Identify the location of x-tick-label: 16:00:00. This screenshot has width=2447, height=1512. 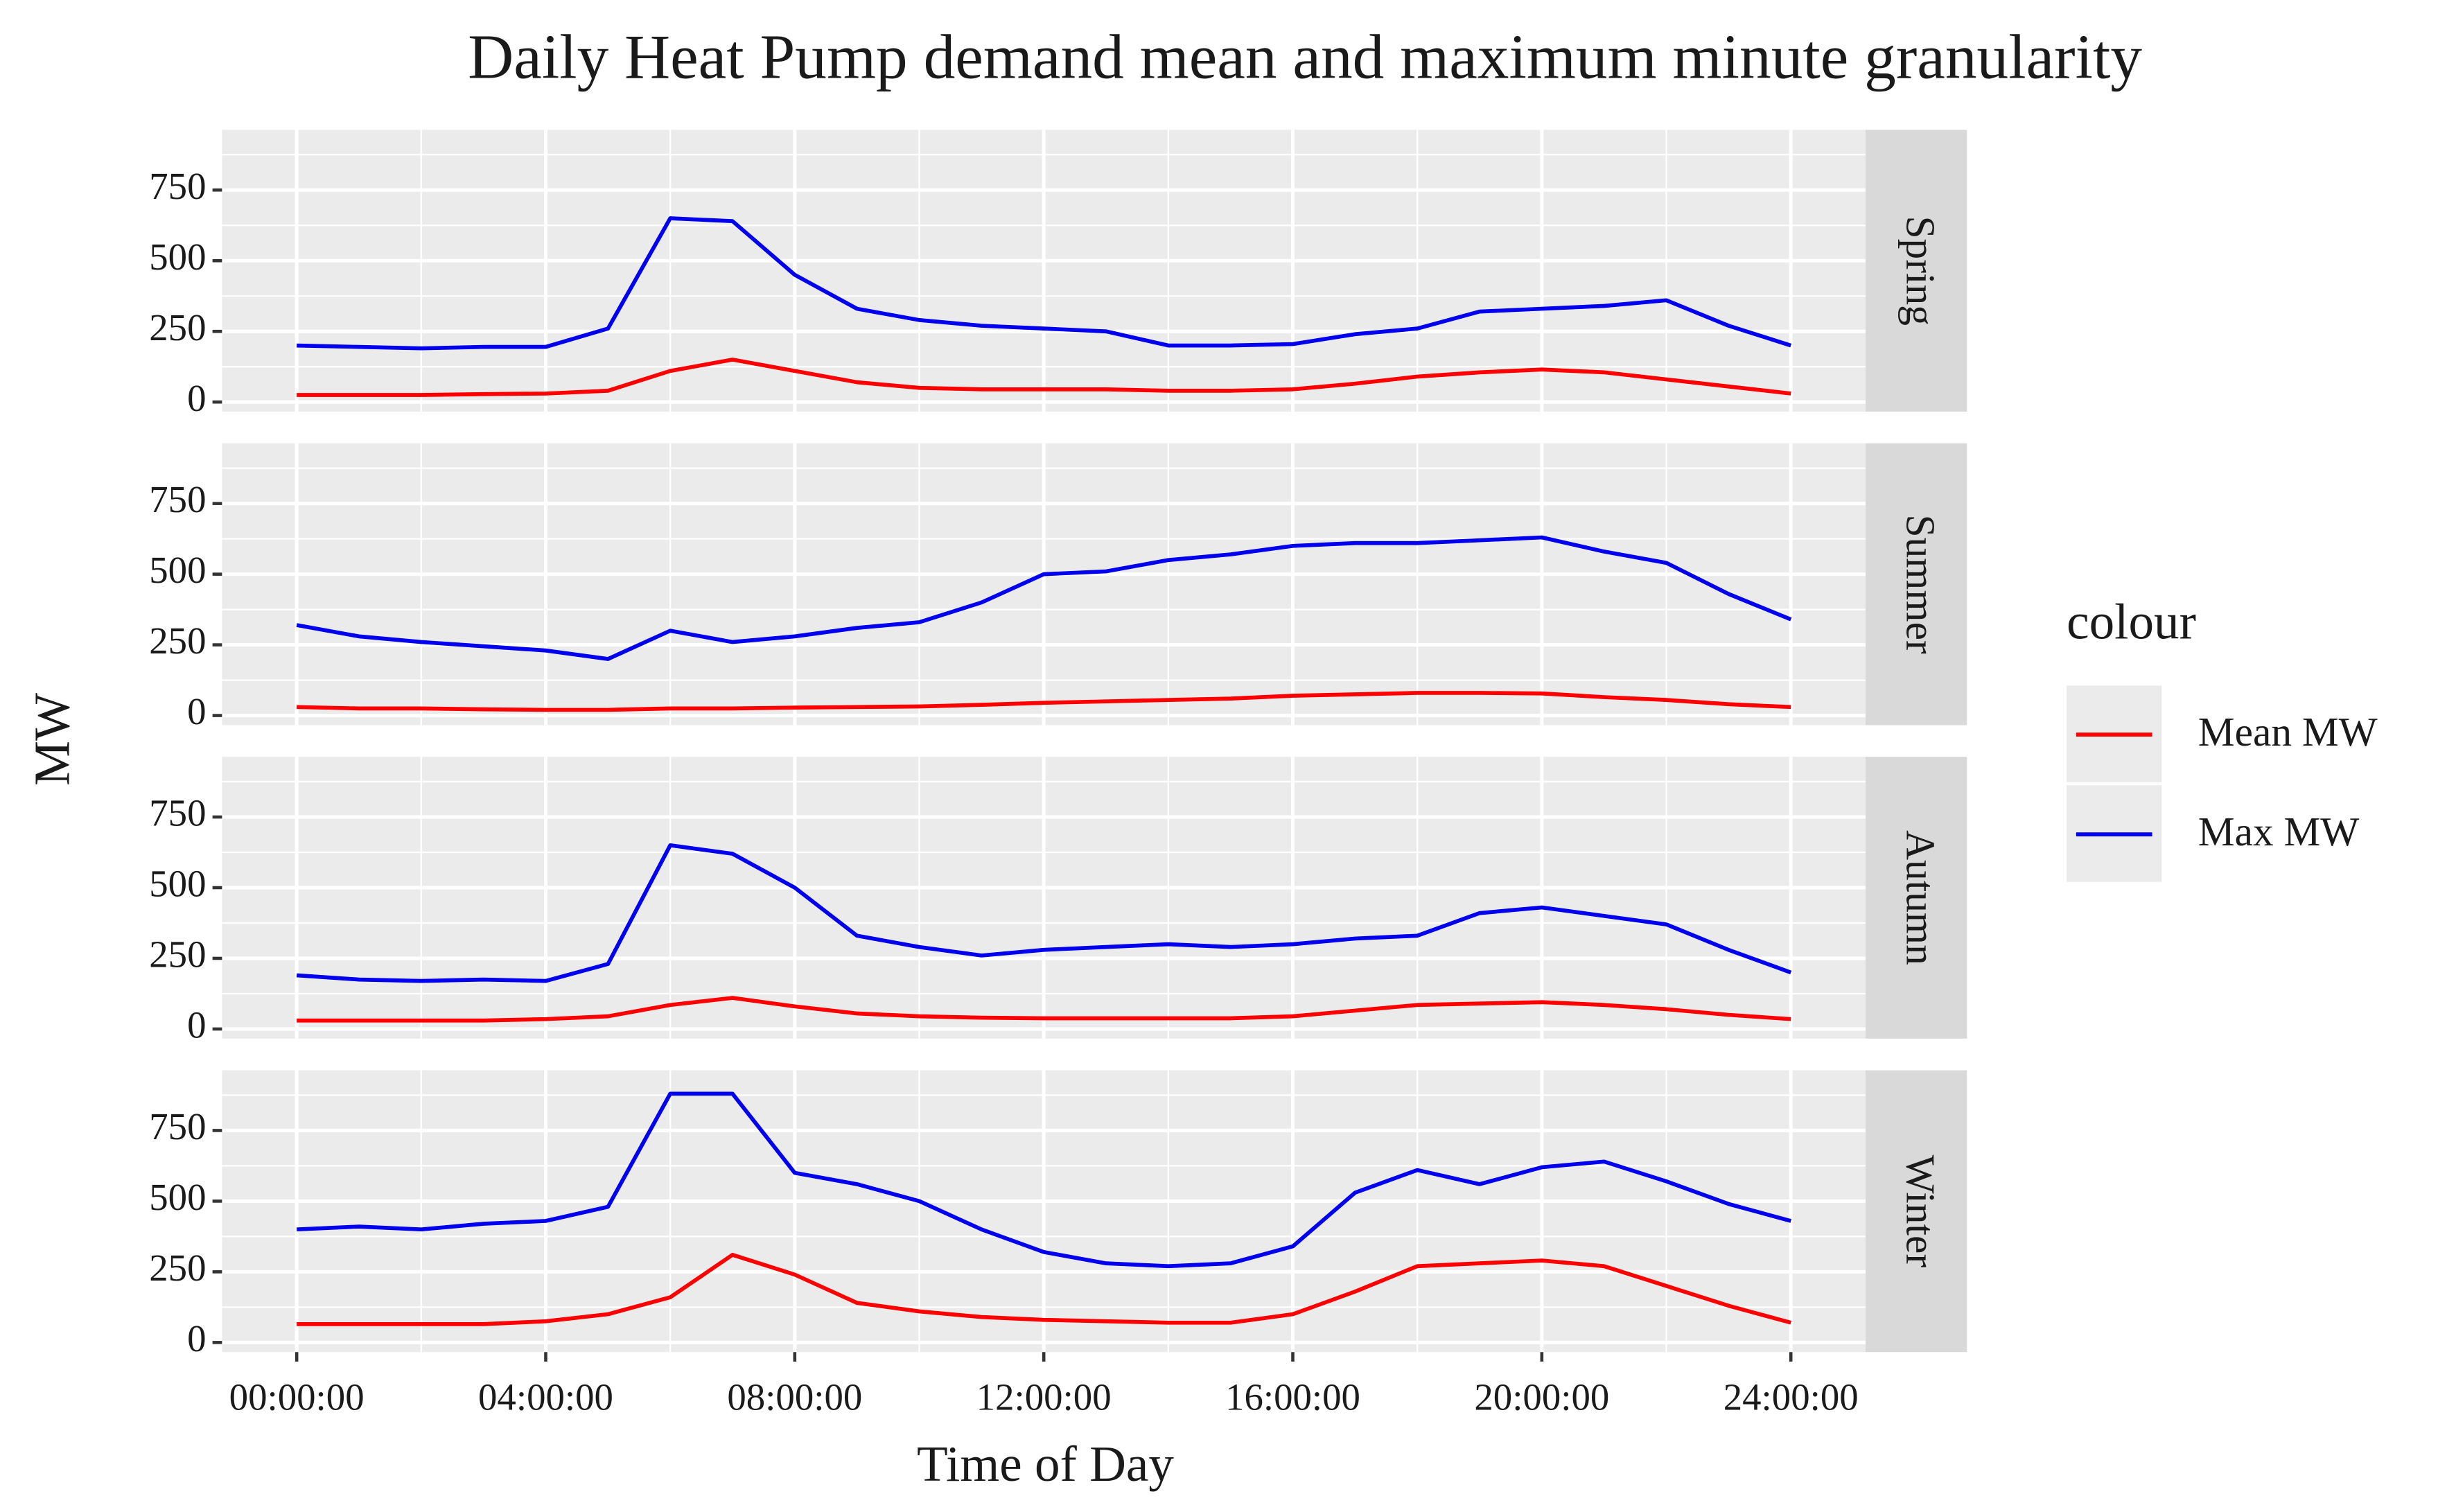
(1292, 1397).